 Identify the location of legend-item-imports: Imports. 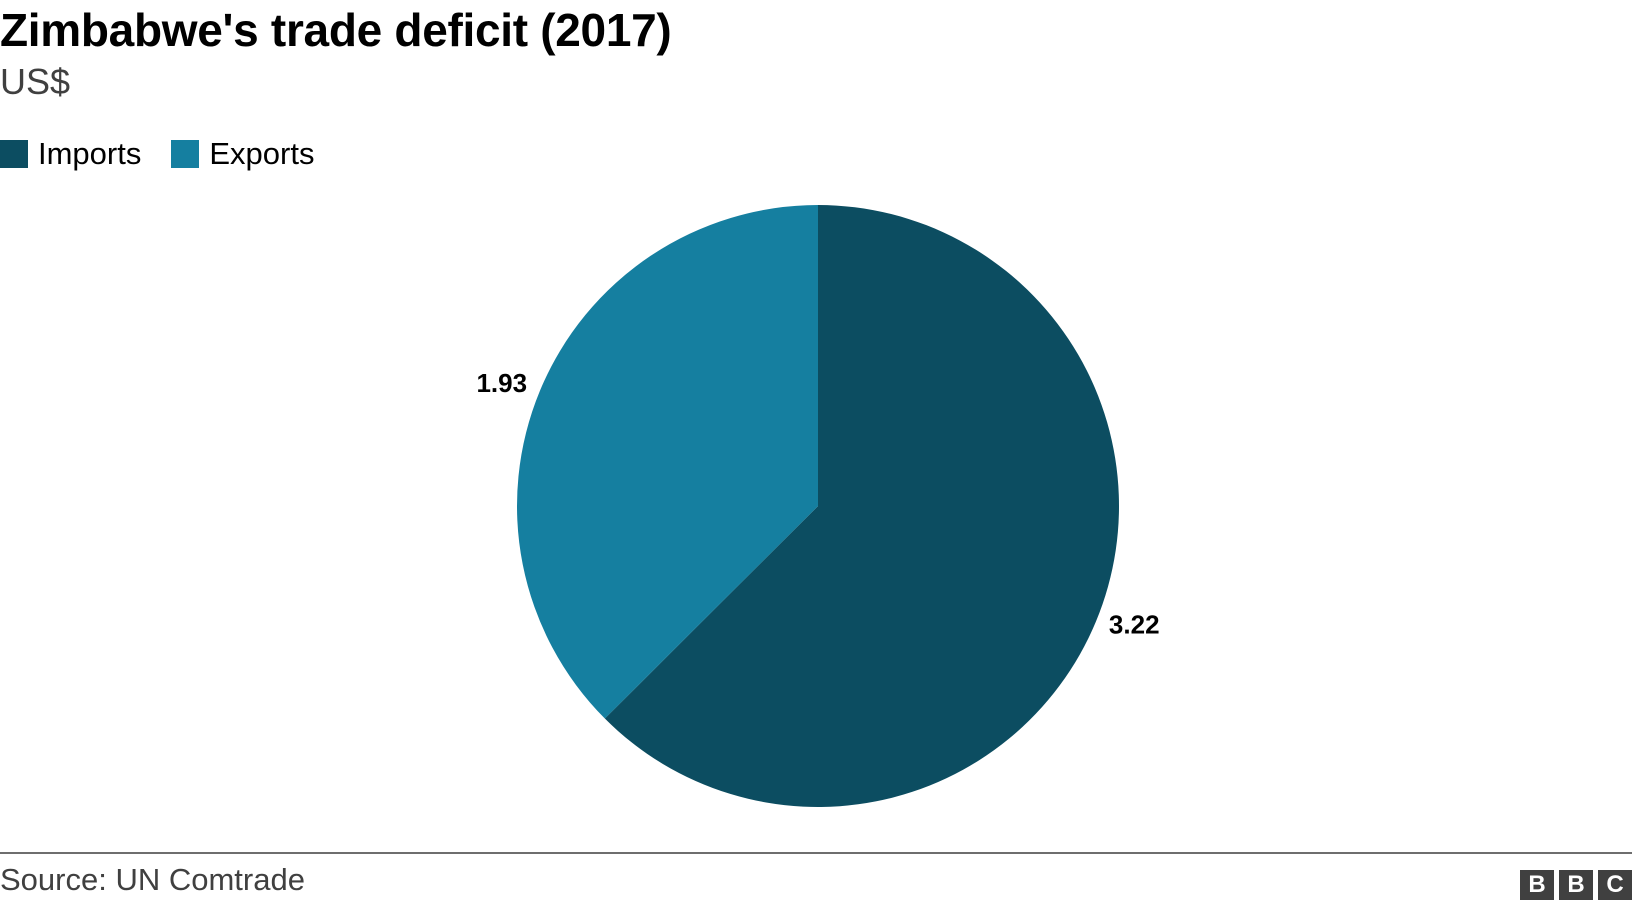
(70, 154).